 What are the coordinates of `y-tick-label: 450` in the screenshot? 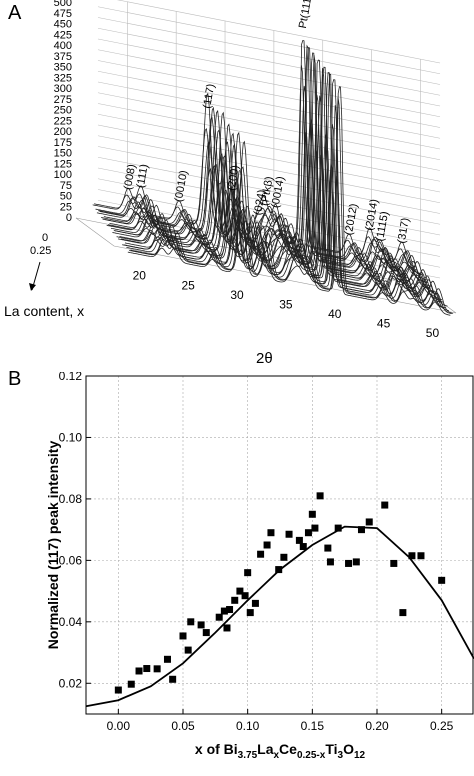 It's located at (63, 25).